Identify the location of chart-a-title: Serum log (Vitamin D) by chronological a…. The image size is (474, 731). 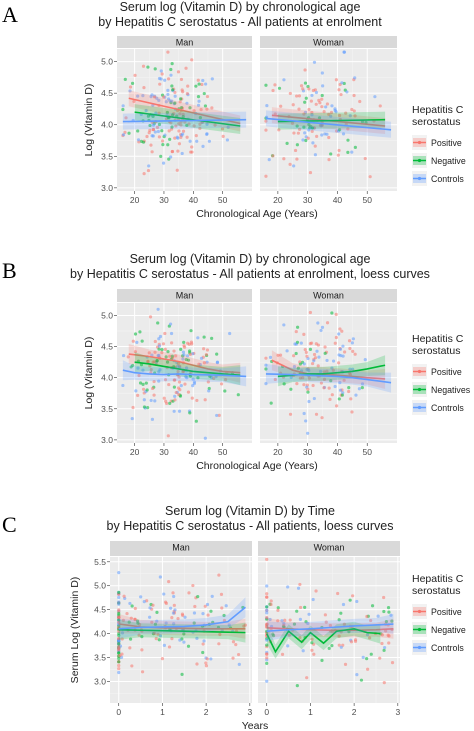
(240, 15).